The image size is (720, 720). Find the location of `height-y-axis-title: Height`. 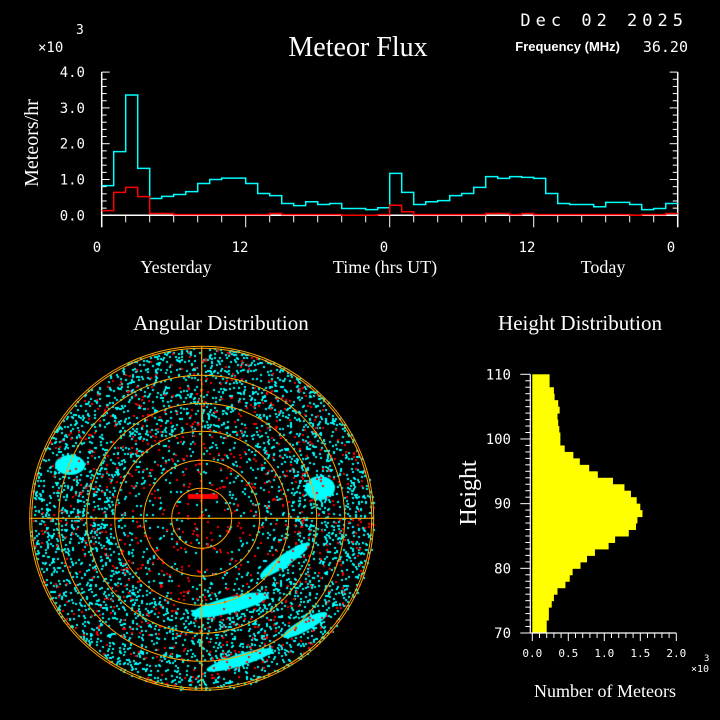

height-y-axis-title: Height is located at coordinates (469, 493).